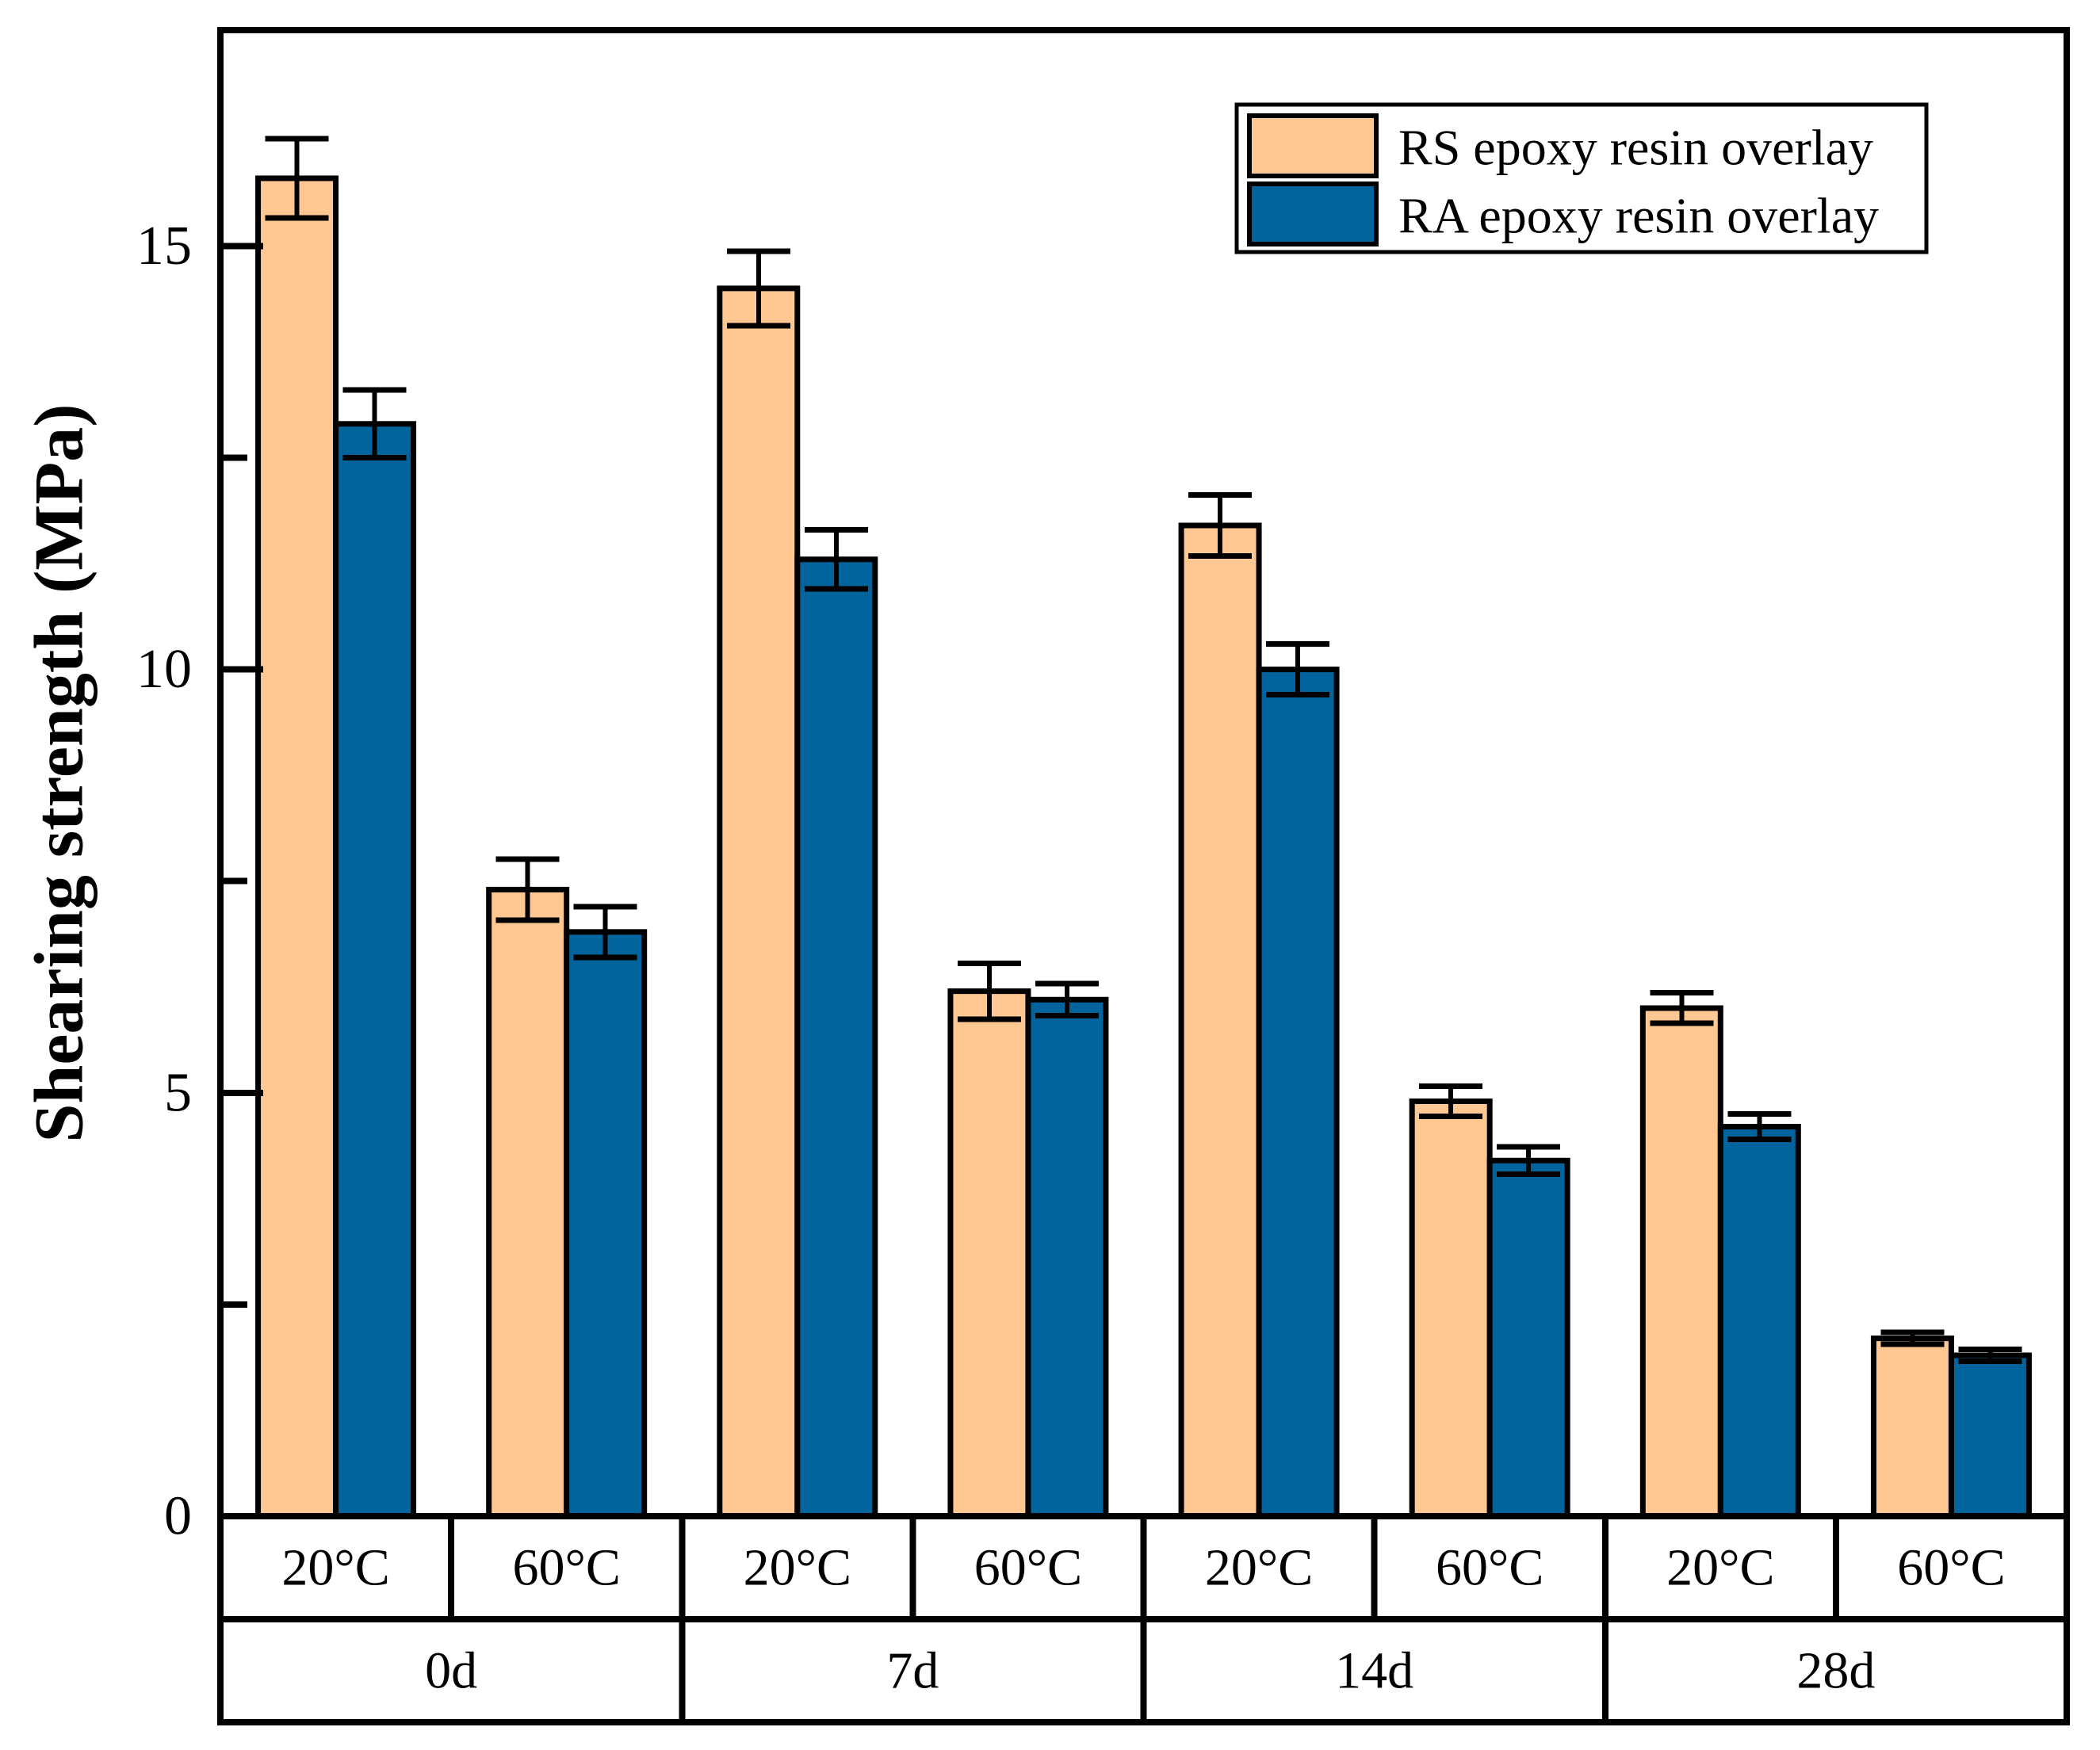  I want to click on y-axis-title: Shearing strength (MPa), so click(59, 773).